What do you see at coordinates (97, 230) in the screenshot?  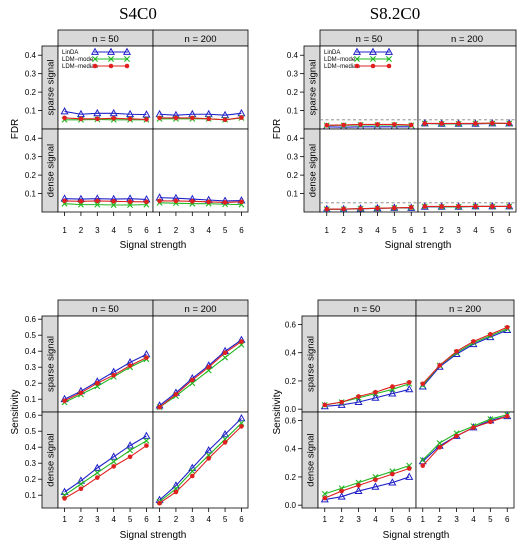 I see `x-tick-label: 3` at bounding box center [97, 230].